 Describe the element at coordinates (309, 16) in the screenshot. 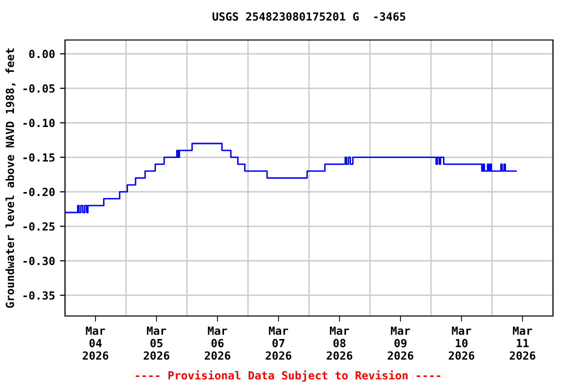

I see `chart-title: USGS 254823080175201 G -3465` at that location.